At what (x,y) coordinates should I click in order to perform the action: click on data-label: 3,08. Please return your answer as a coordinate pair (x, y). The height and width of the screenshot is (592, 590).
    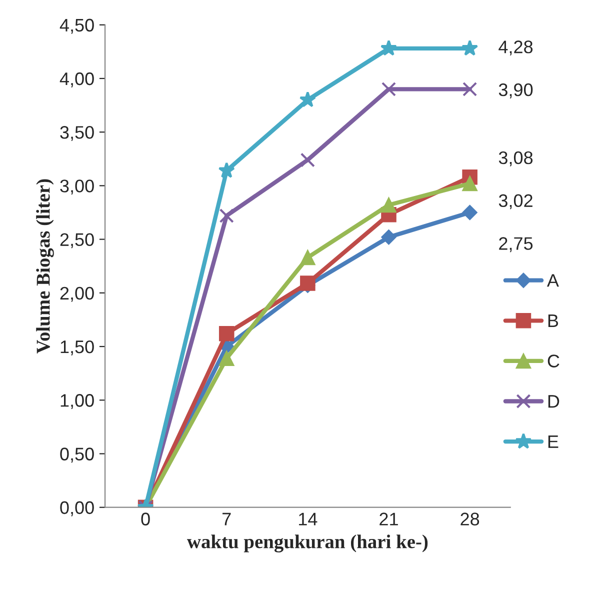
    Looking at the image, I should click on (515, 158).